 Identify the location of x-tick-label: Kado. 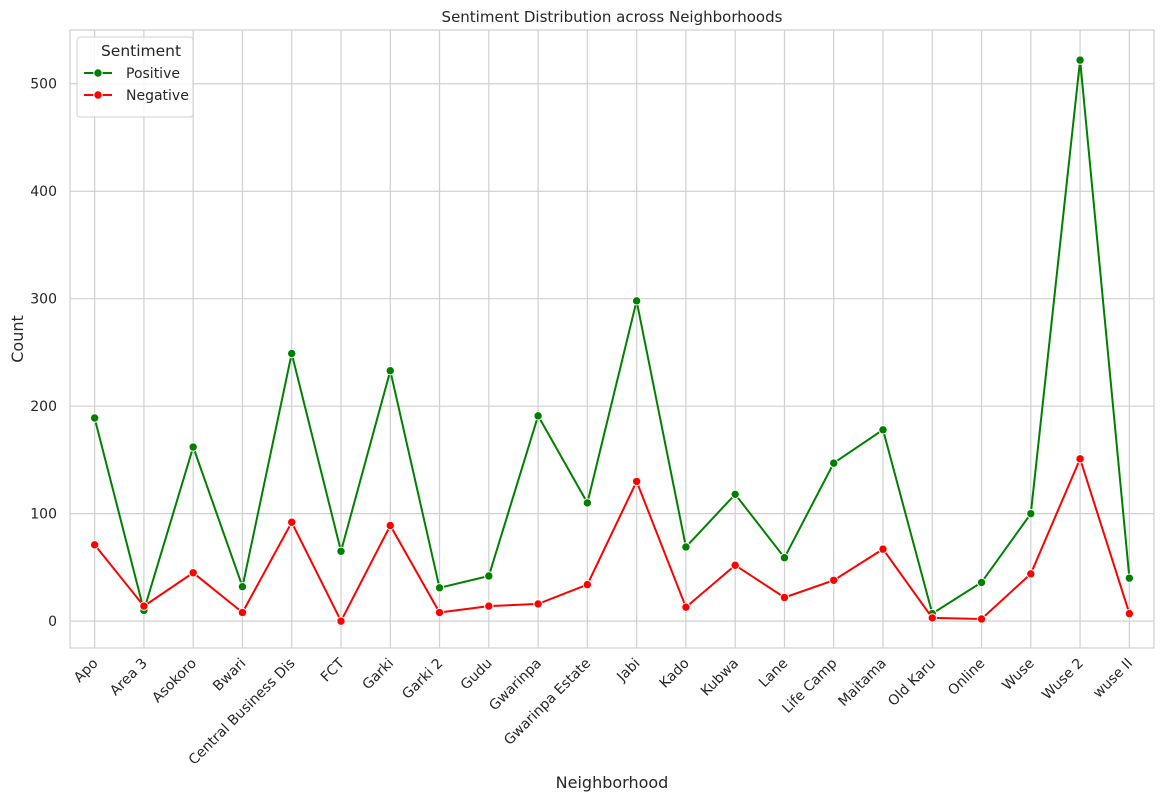
(675, 674).